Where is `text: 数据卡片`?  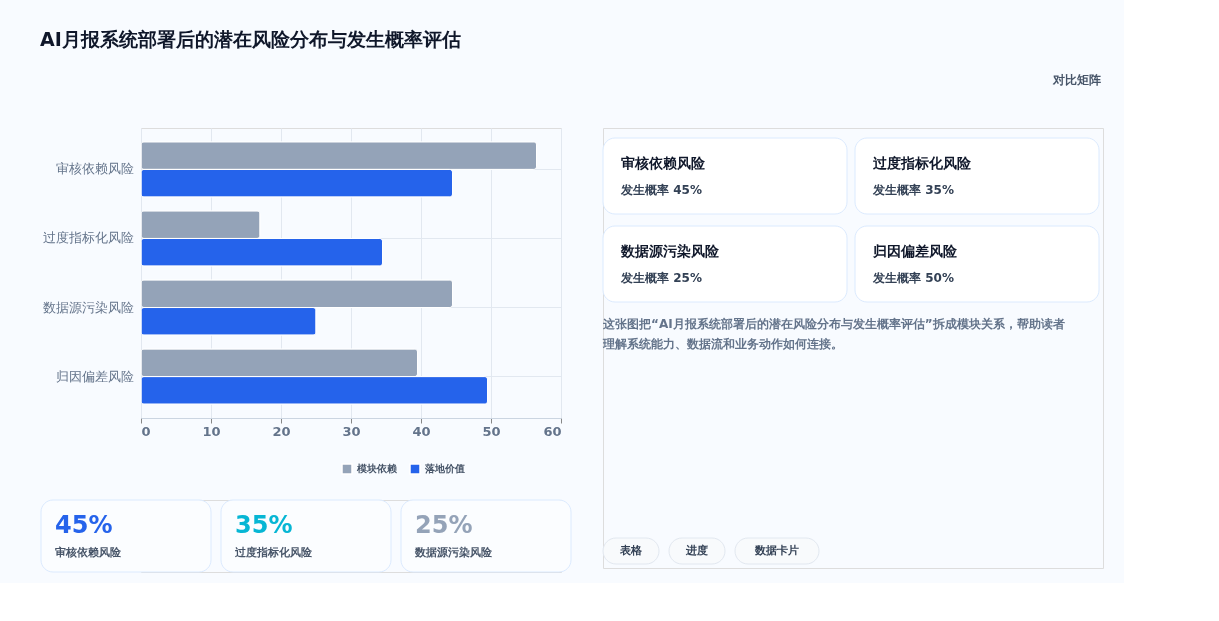
text: 数据卡片 is located at coordinates (776, 550).